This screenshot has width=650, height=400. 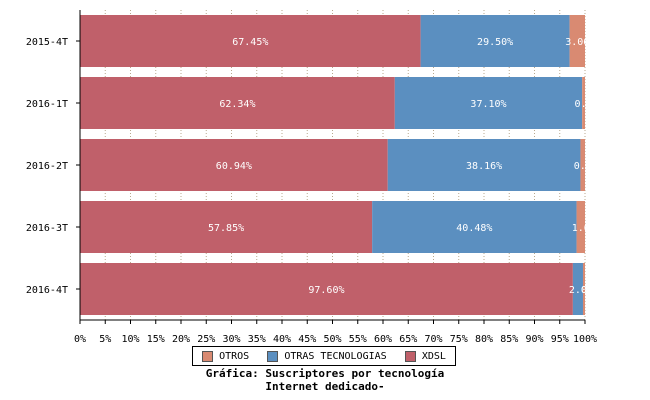 I want to click on data-label: 3.06, so click(x=577, y=42).